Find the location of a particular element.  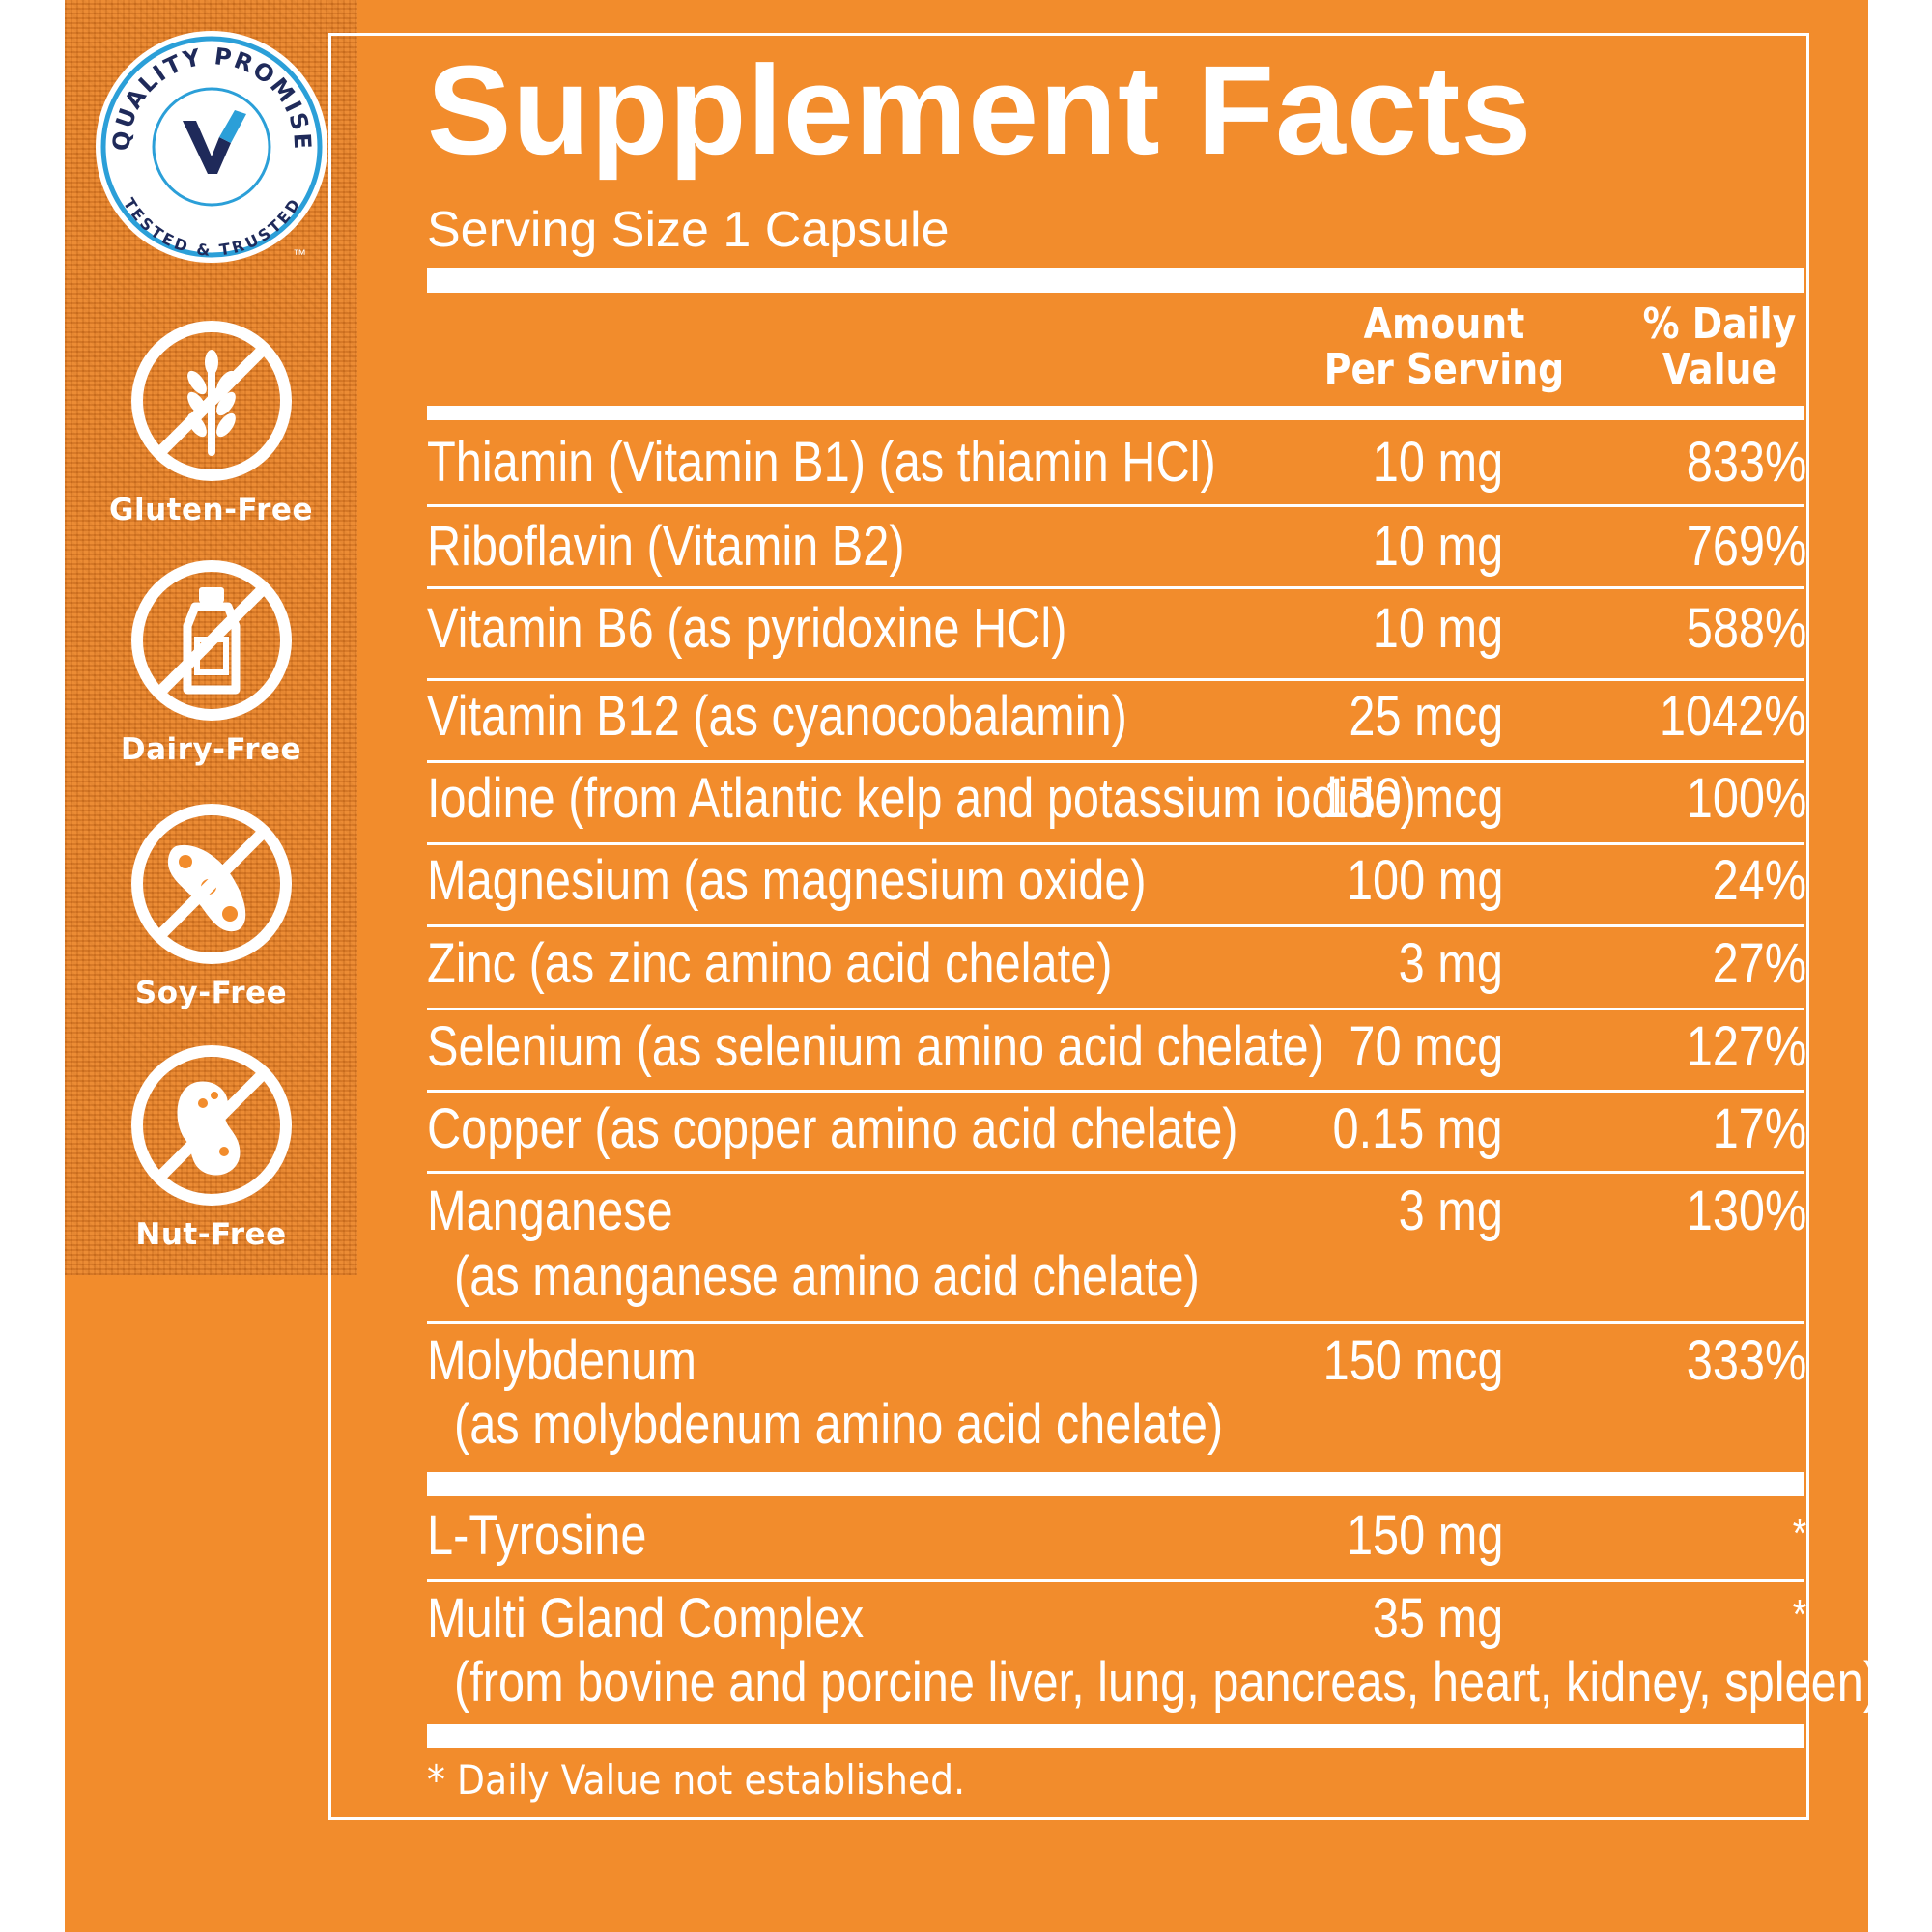

soy-free-block: Soy-Free is located at coordinates (211, 906).